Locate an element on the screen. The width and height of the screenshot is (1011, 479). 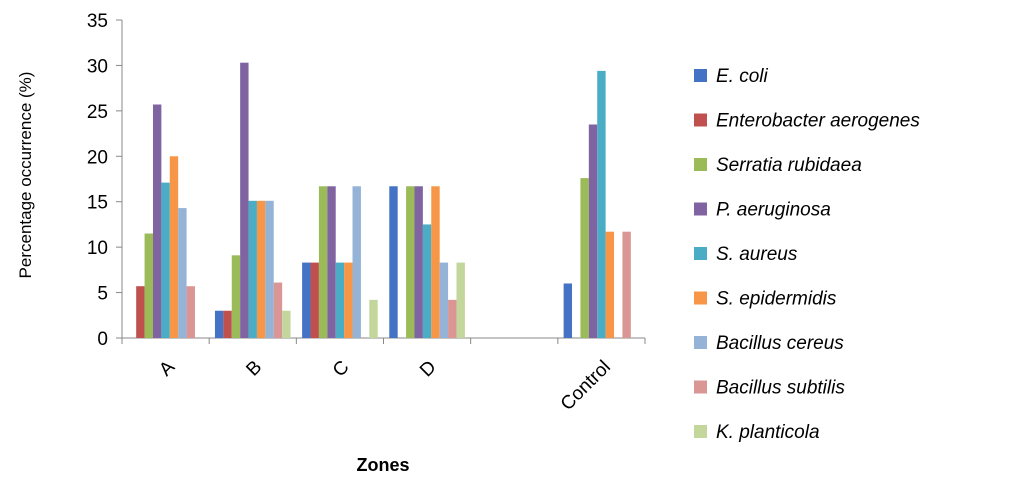
x-category-label: D is located at coordinates (428, 369).